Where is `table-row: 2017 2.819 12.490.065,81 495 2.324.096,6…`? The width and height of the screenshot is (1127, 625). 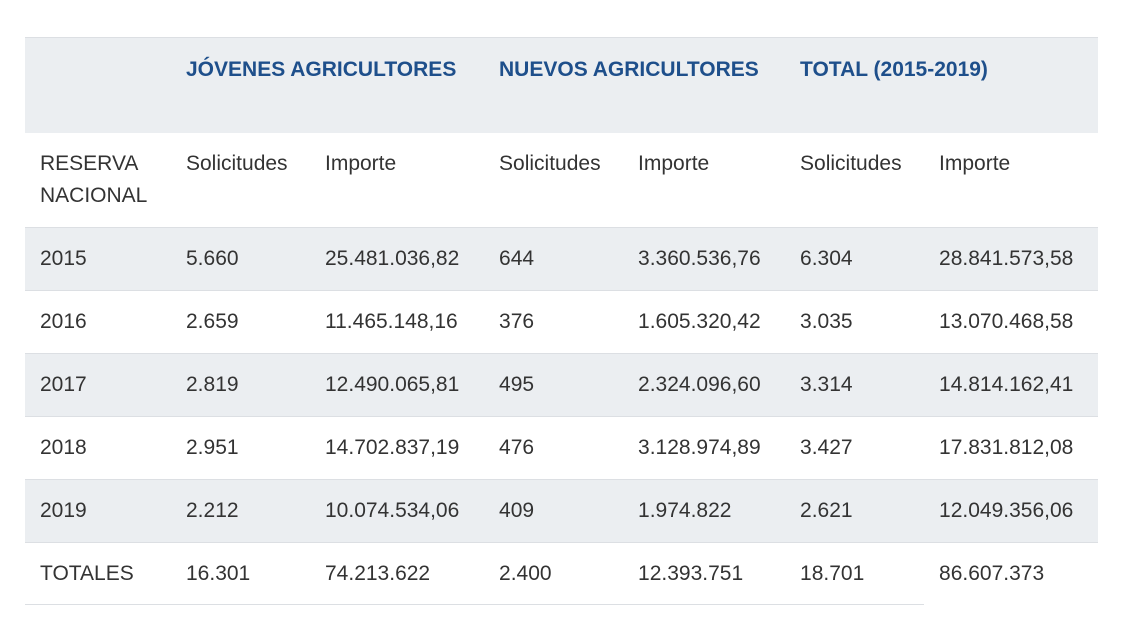 table-row: 2017 2.819 12.490.065,81 495 2.324.096,6… is located at coordinates (562, 385).